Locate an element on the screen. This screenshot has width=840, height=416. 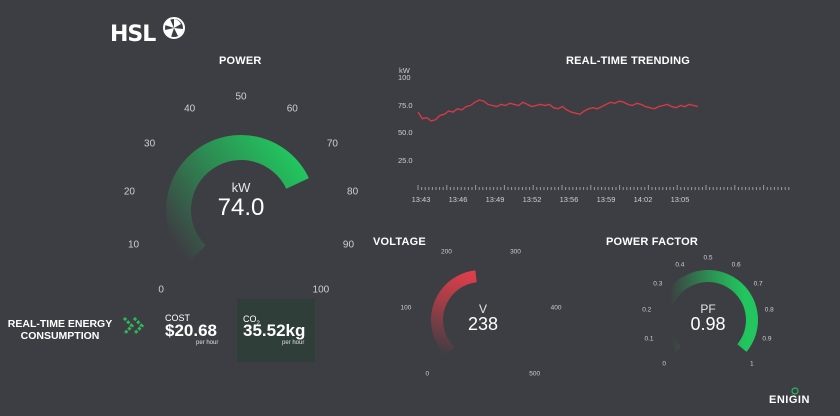
trend-x-tick-label: 13:52 is located at coordinates (532, 199).